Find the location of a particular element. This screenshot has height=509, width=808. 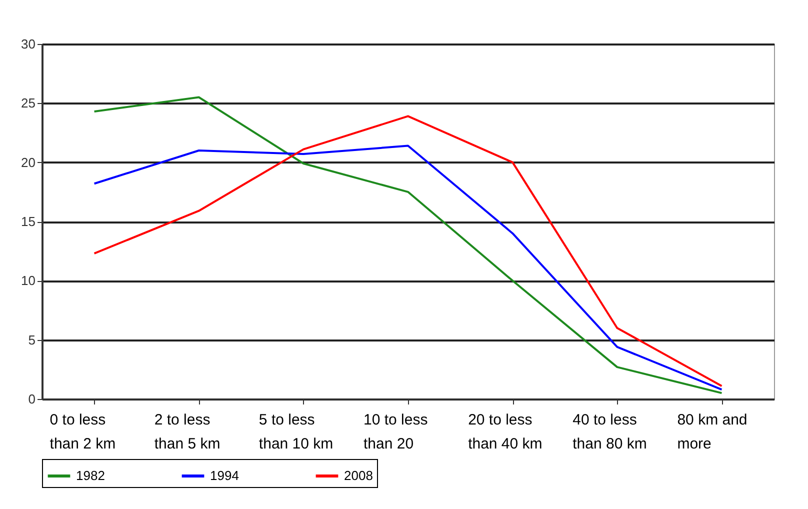

x-tick-label: 0 to less than 2 km is located at coordinates (83, 432).